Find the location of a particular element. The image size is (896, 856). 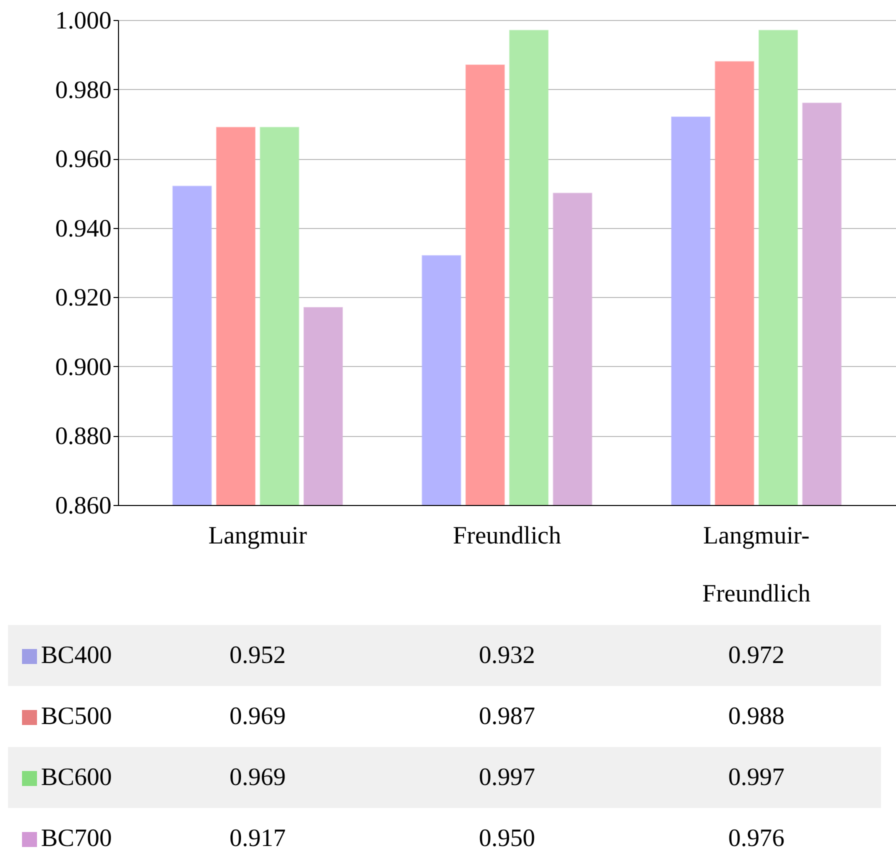

category-label: Langmuir-Freundlich is located at coordinates (756, 565).